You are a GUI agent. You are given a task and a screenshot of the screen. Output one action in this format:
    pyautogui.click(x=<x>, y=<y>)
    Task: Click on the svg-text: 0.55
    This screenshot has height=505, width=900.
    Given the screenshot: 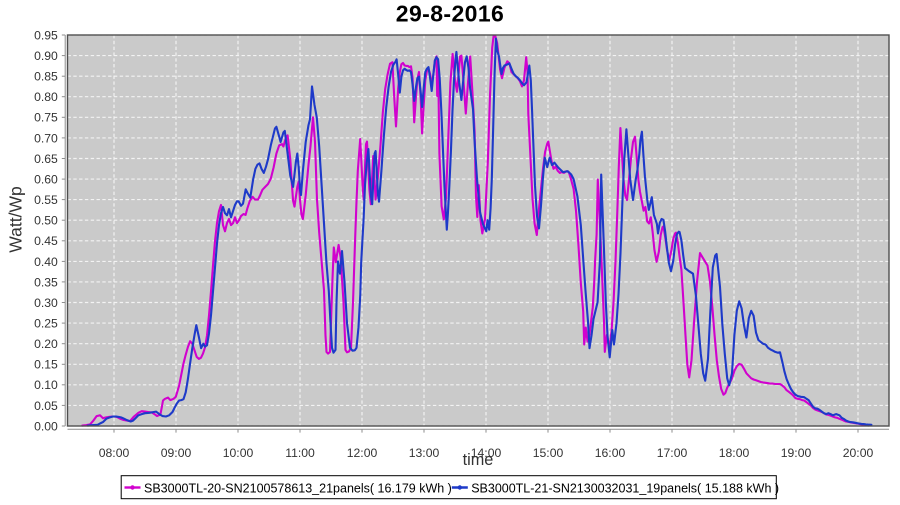 What is the action you would take?
    pyautogui.click(x=46, y=200)
    